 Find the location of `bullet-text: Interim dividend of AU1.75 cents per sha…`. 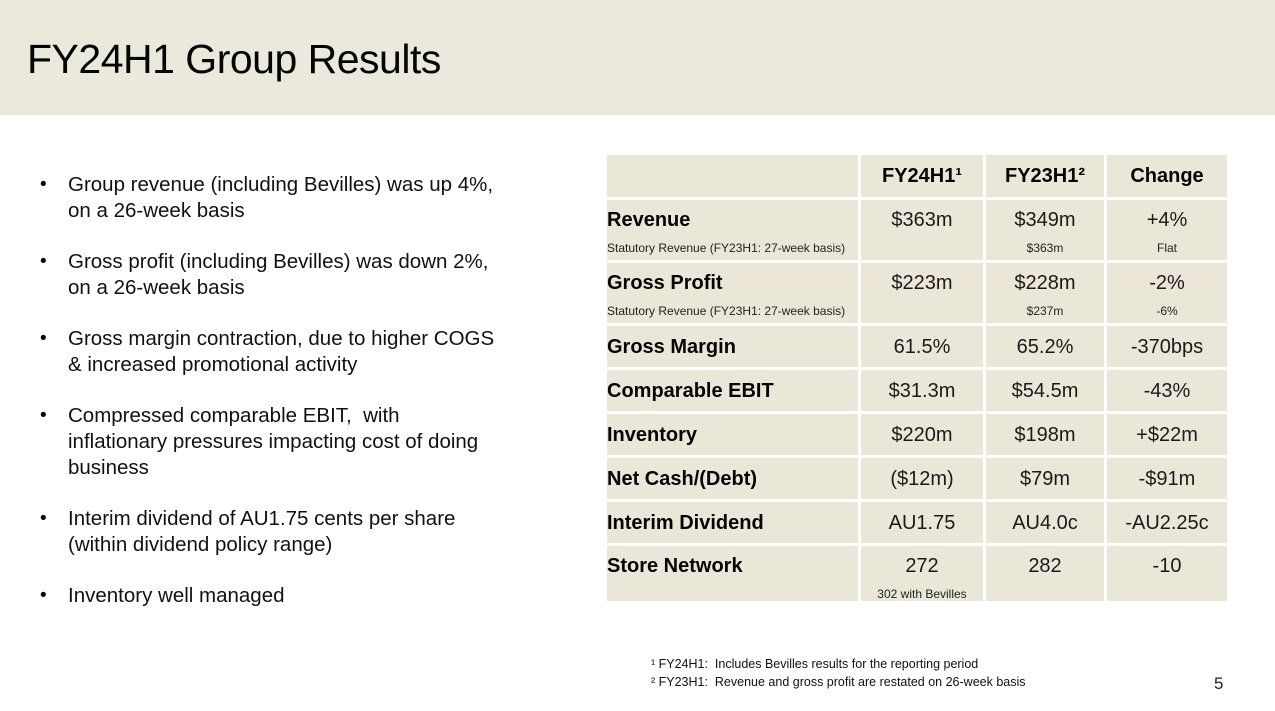

bullet-text: Interim dividend of AU1.75 cents per sha… is located at coordinates (262, 531).